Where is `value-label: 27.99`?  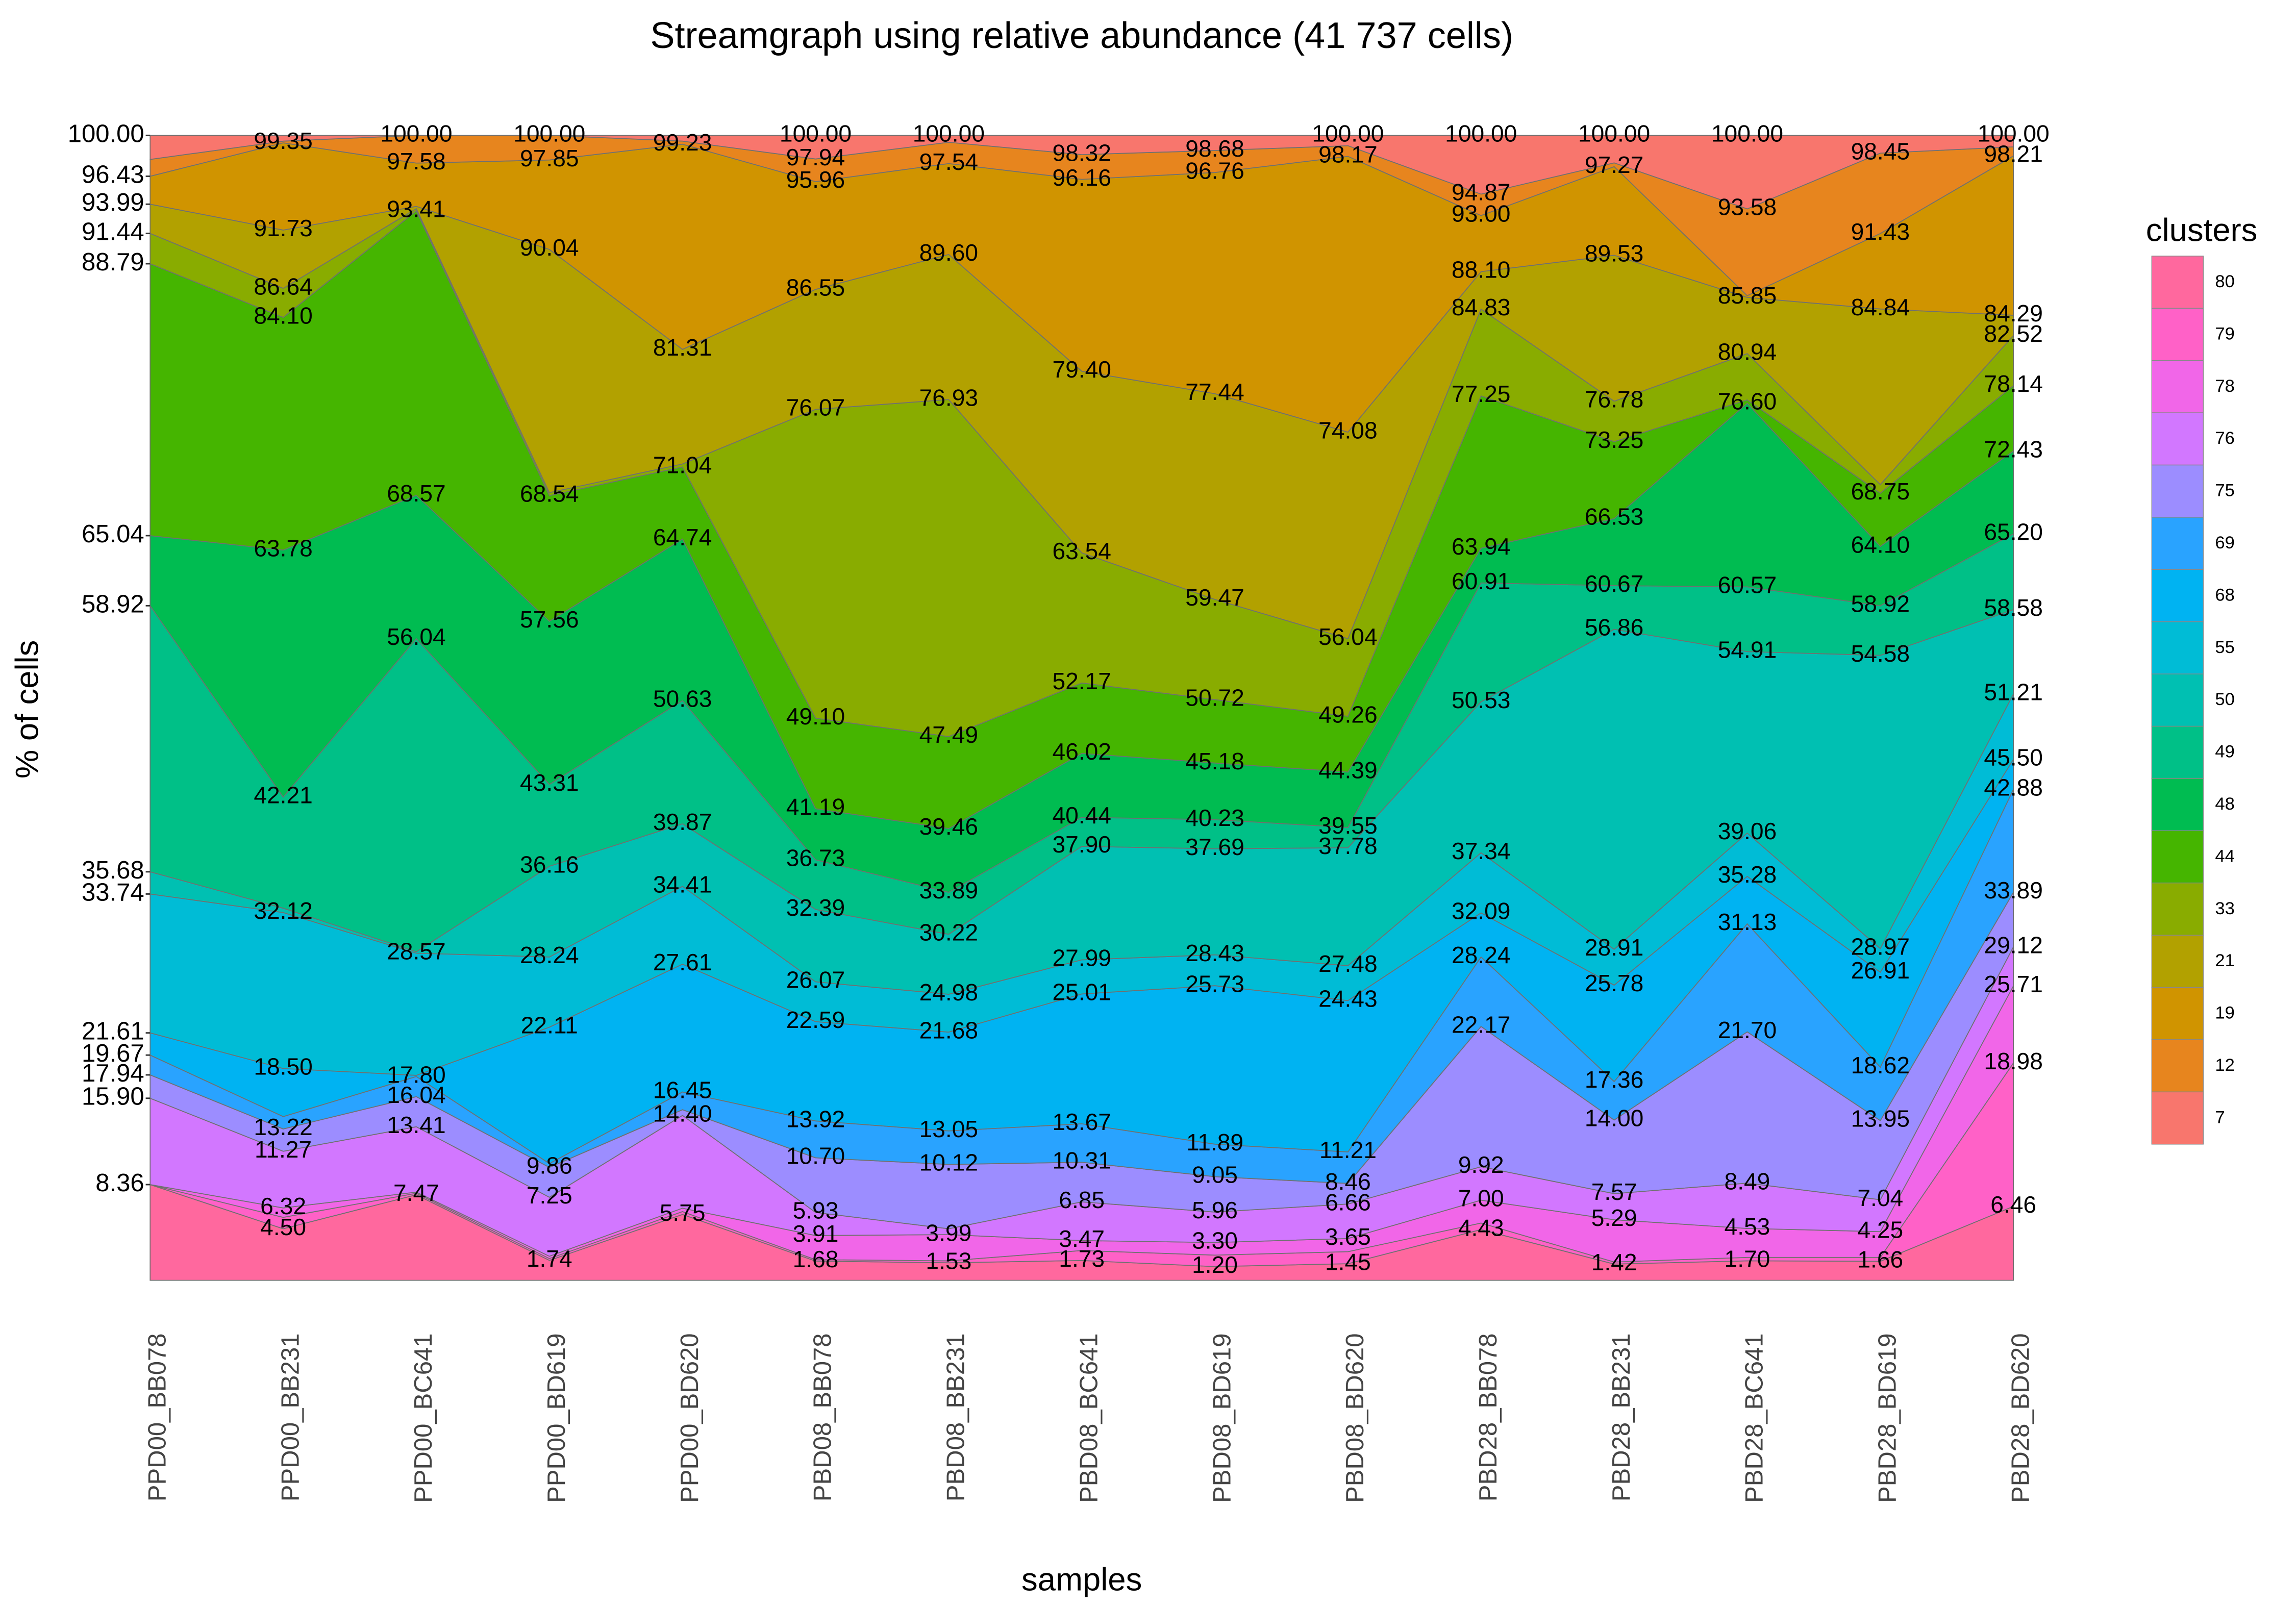 value-label: 27.99 is located at coordinates (1081, 958).